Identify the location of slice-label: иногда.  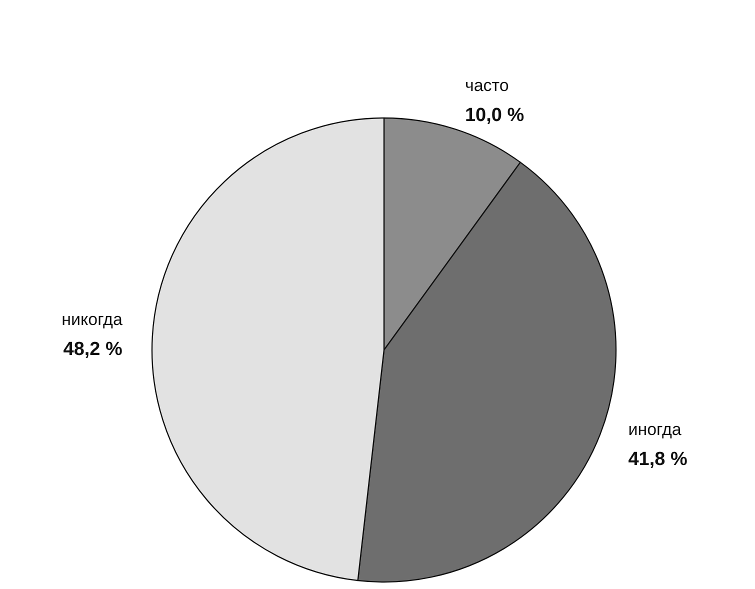
(655, 429).